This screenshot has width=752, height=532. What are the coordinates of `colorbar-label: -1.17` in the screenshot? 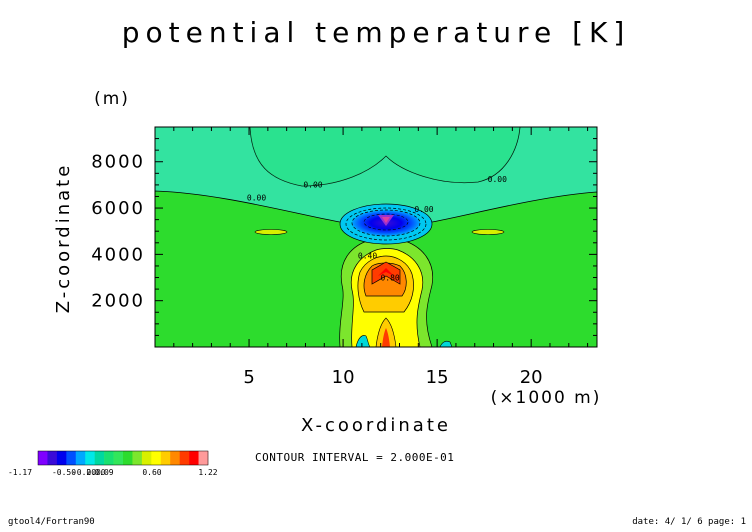 It's located at (20, 472).